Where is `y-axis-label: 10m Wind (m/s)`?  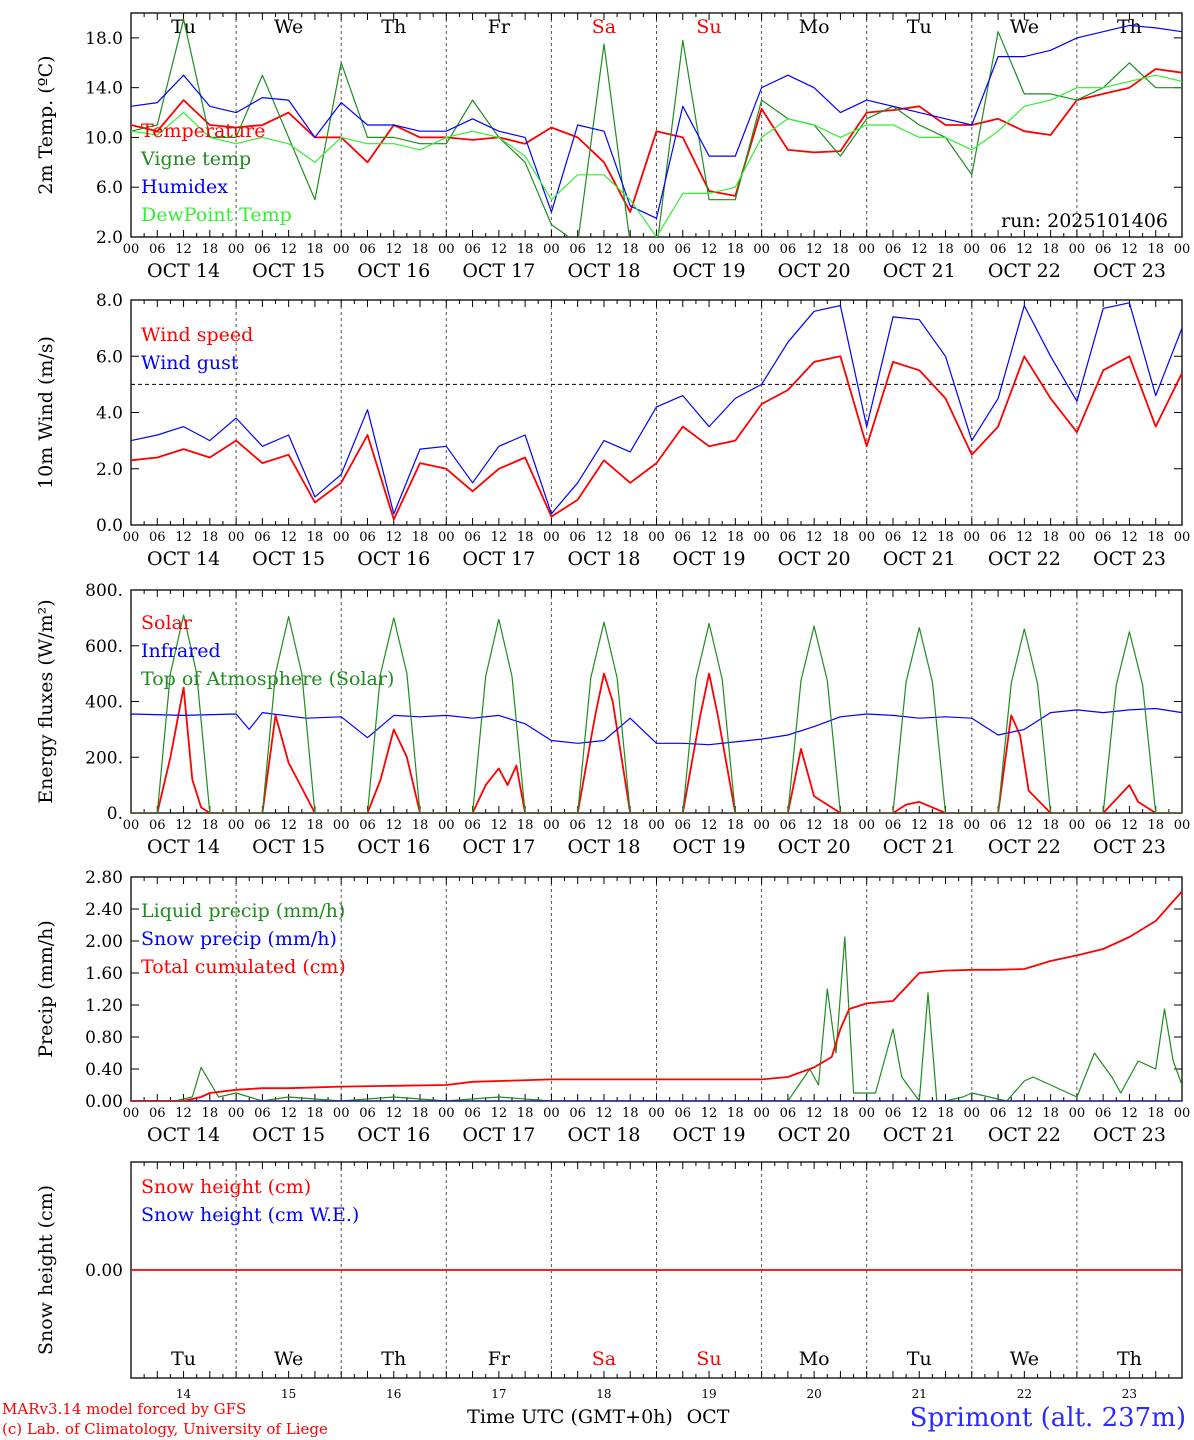 y-axis-label: 10m Wind (m/s) is located at coordinates (46, 412).